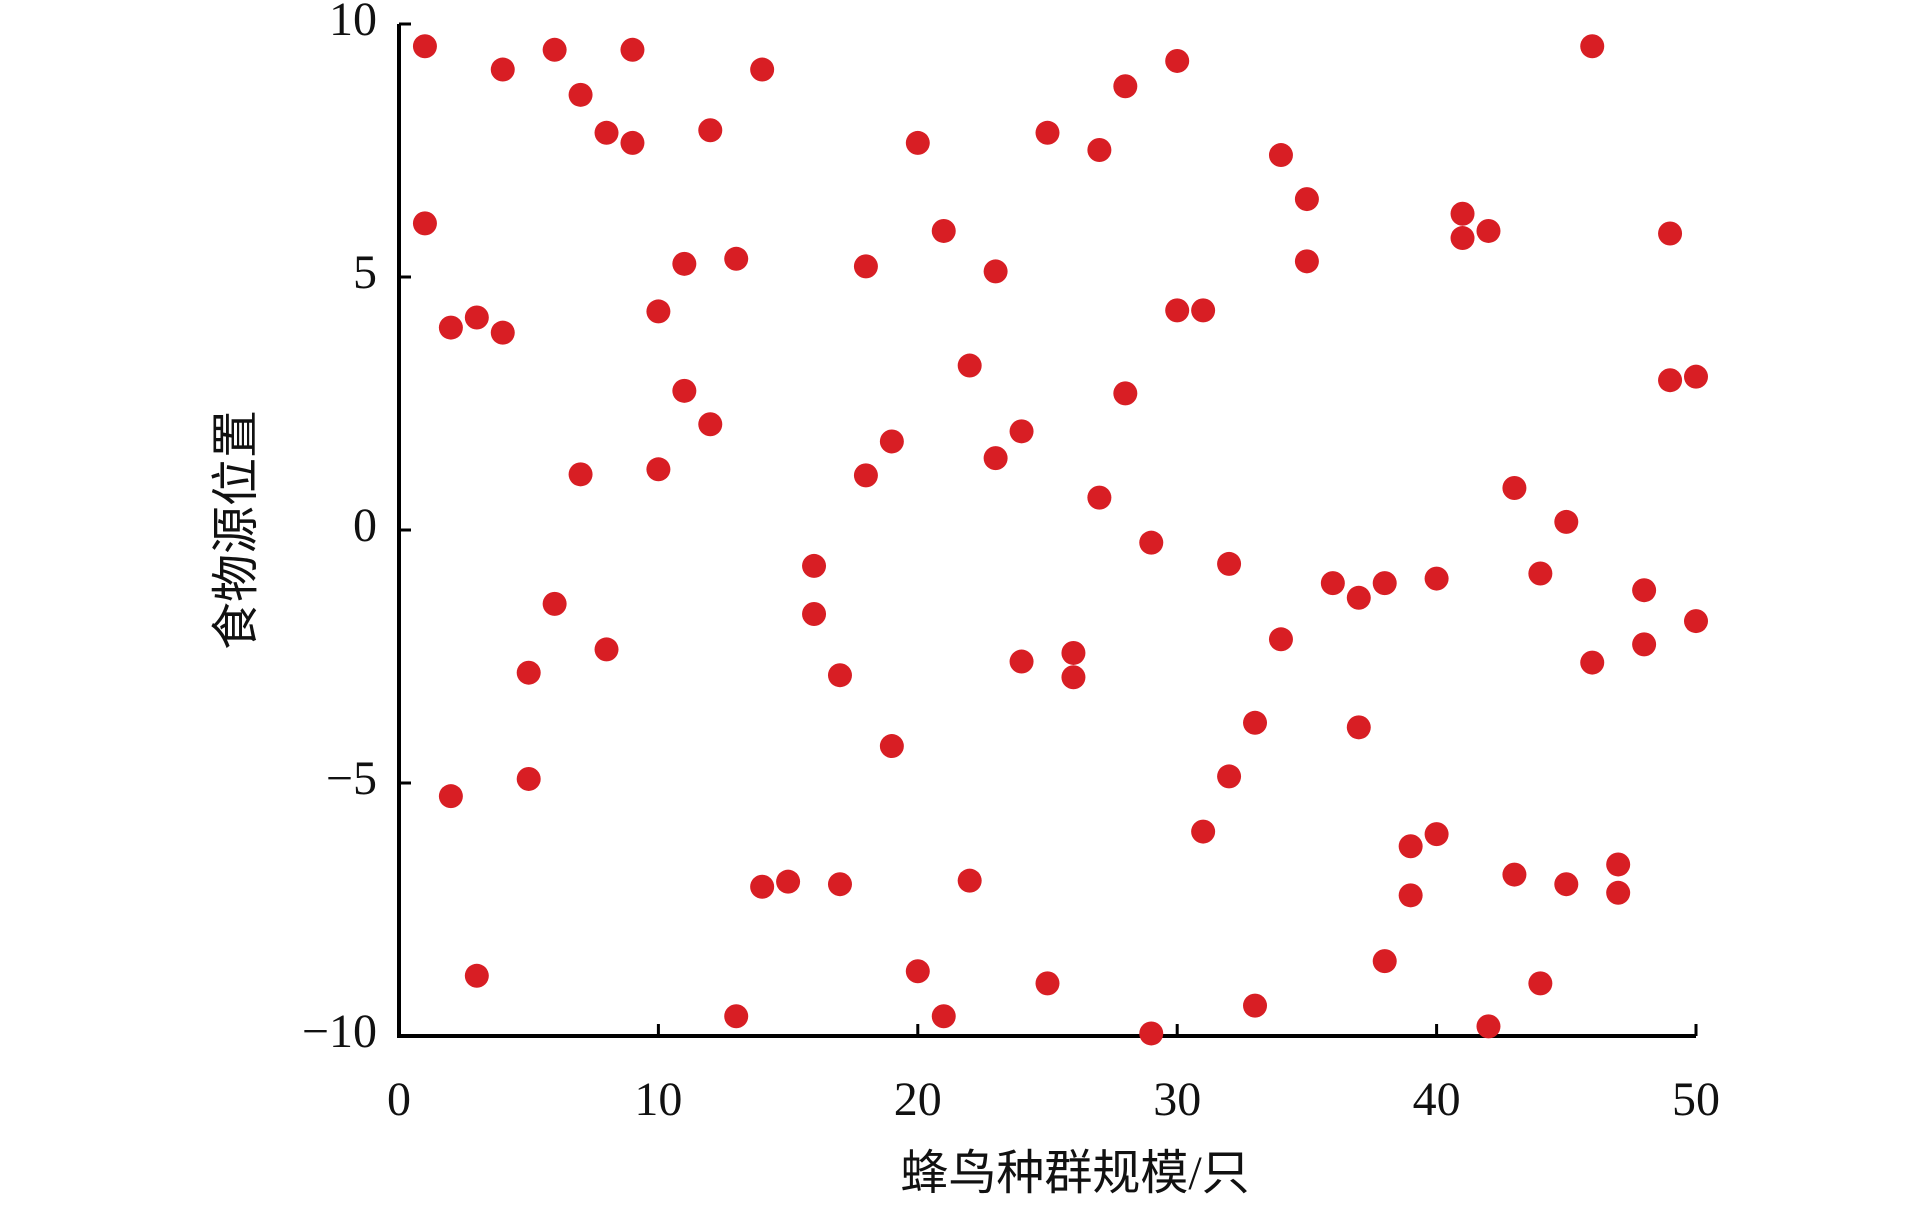 The image size is (1913, 1205). Describe the element at coordinates (1437, 1099) in the screenshot. I see `x-tick-label: 40` at that location.